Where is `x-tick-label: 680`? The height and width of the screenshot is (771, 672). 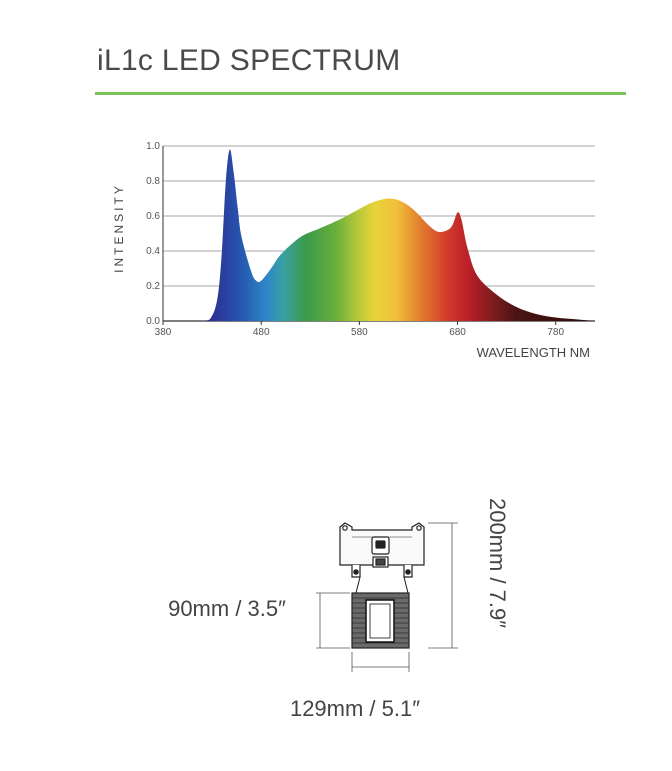 x-tick-label: 680 is located at coordinates (457, 332).